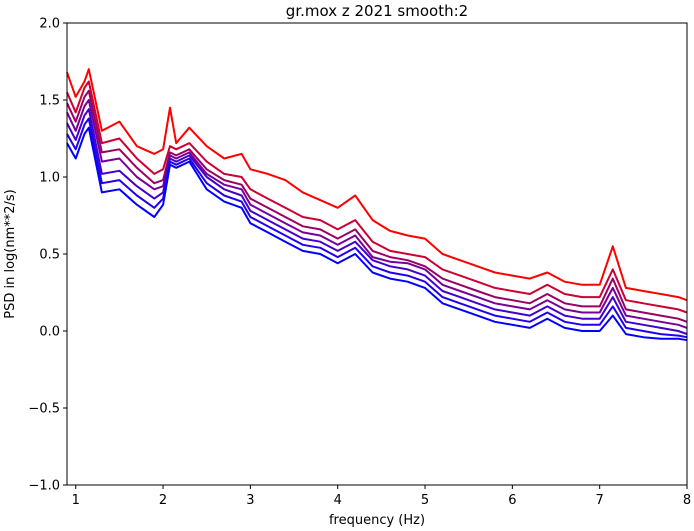 The image size is (694, 531). Describe the element at coordinates (76, 500) in the screenshot. I see `x-tick-label: 1` at that location.